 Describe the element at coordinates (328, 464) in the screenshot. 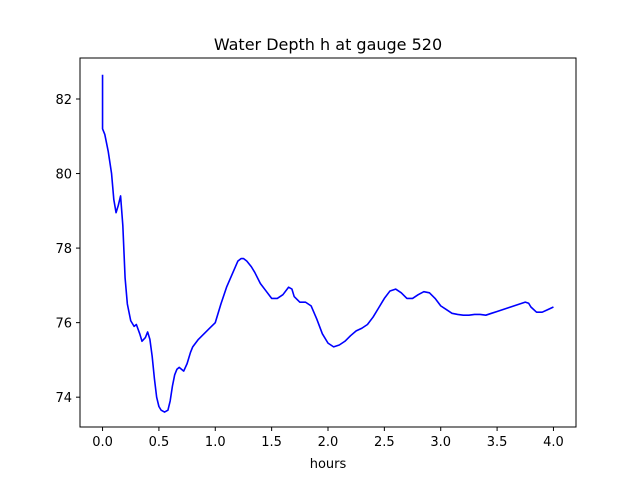

I see `x-axis-label: hours` at that location.